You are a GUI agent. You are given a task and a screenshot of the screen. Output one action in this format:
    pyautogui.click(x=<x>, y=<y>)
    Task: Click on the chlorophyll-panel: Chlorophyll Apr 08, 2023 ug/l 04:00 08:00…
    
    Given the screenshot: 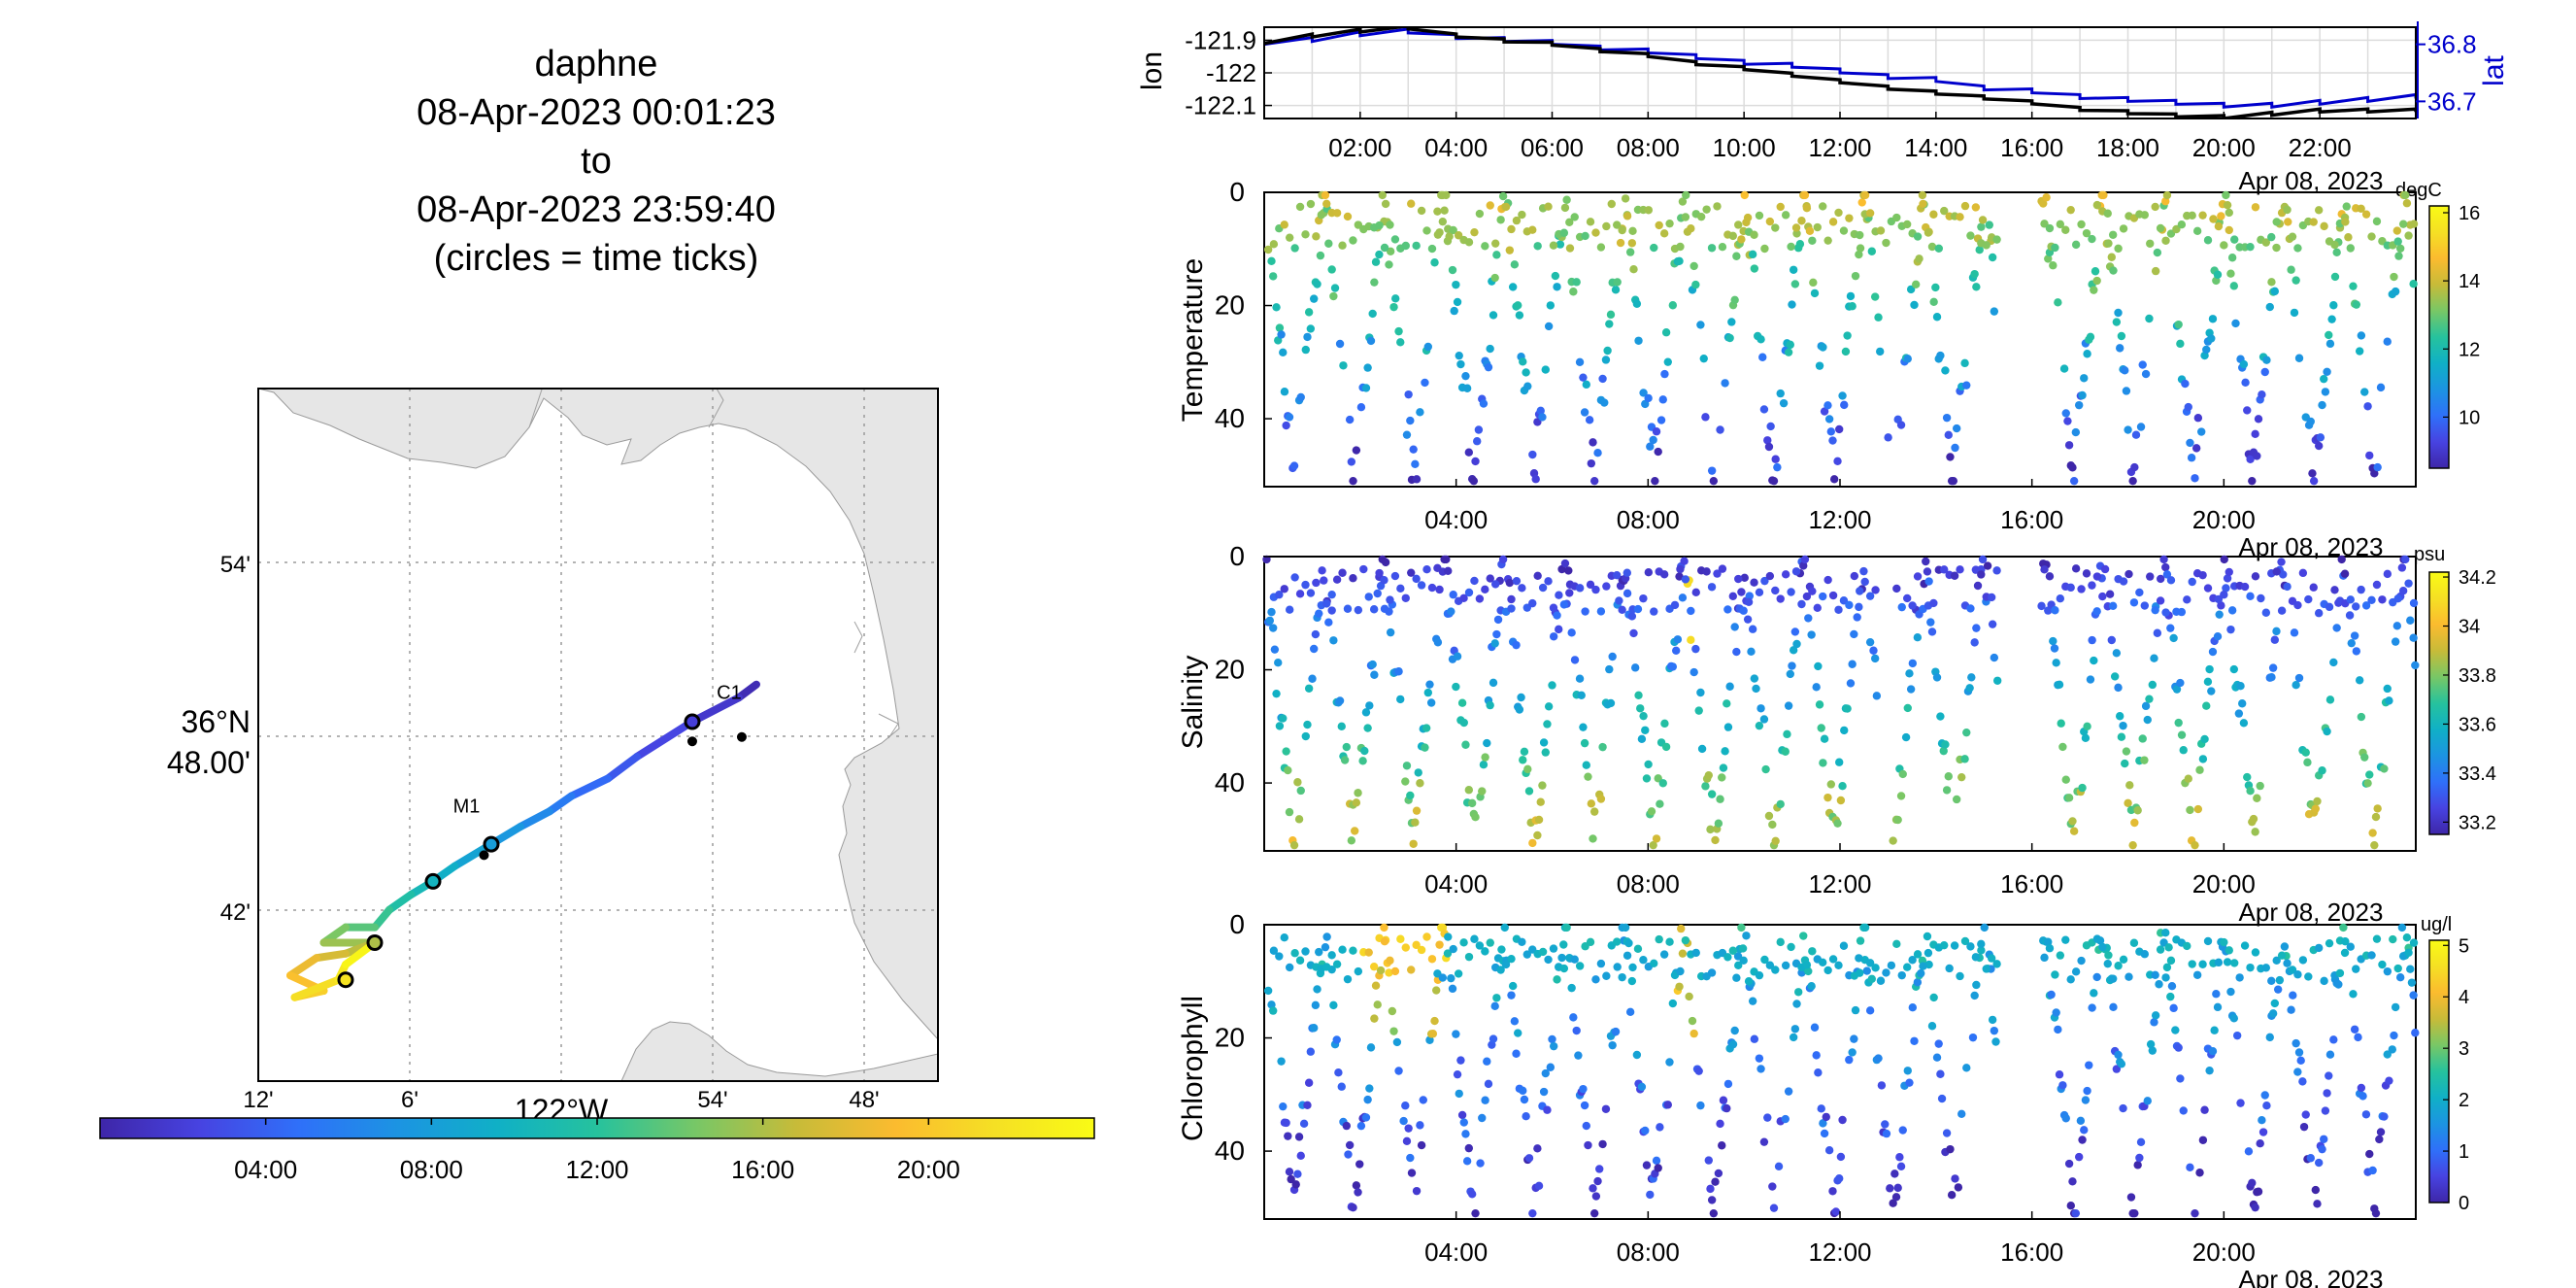 What is the action you would take?
    pyautogui.click(x=1823, y=1098)
    